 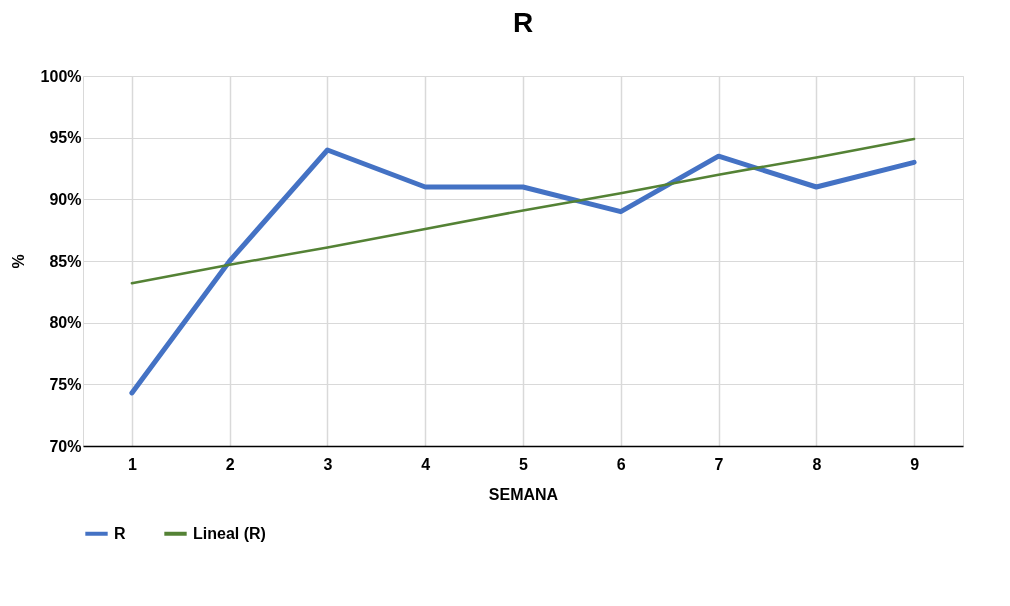 I want to click on x-tick-label: 8, so click(x=817, y=464).